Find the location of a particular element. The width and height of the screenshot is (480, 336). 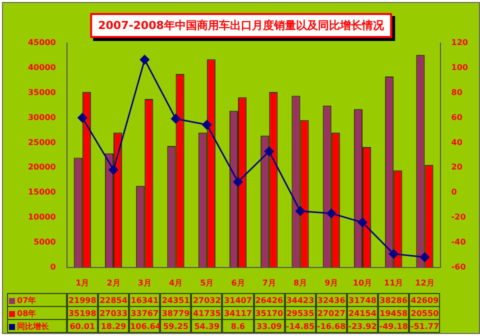

legend-label: 同比增长 is located at coordinates (37, 326).